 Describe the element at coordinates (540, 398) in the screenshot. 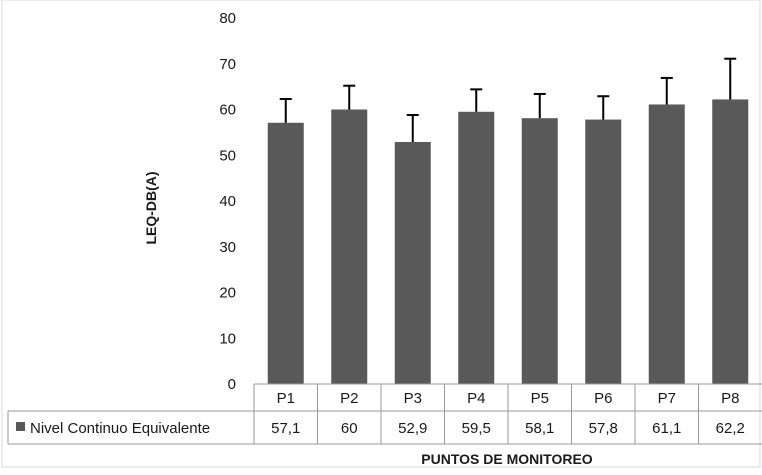

I see `x-tick-label: P5` at that location.